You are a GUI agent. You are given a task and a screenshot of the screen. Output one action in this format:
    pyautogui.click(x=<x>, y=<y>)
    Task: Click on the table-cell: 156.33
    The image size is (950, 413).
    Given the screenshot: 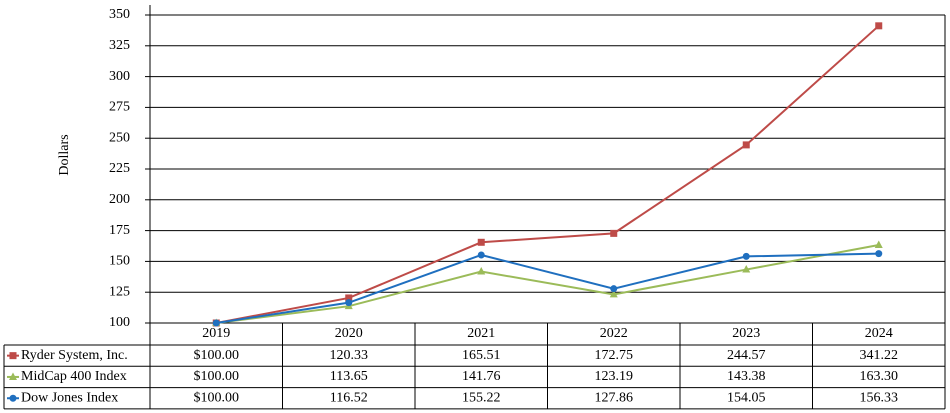 What is the action you would take?
    pyautogui.click(x=879, y=397)
    